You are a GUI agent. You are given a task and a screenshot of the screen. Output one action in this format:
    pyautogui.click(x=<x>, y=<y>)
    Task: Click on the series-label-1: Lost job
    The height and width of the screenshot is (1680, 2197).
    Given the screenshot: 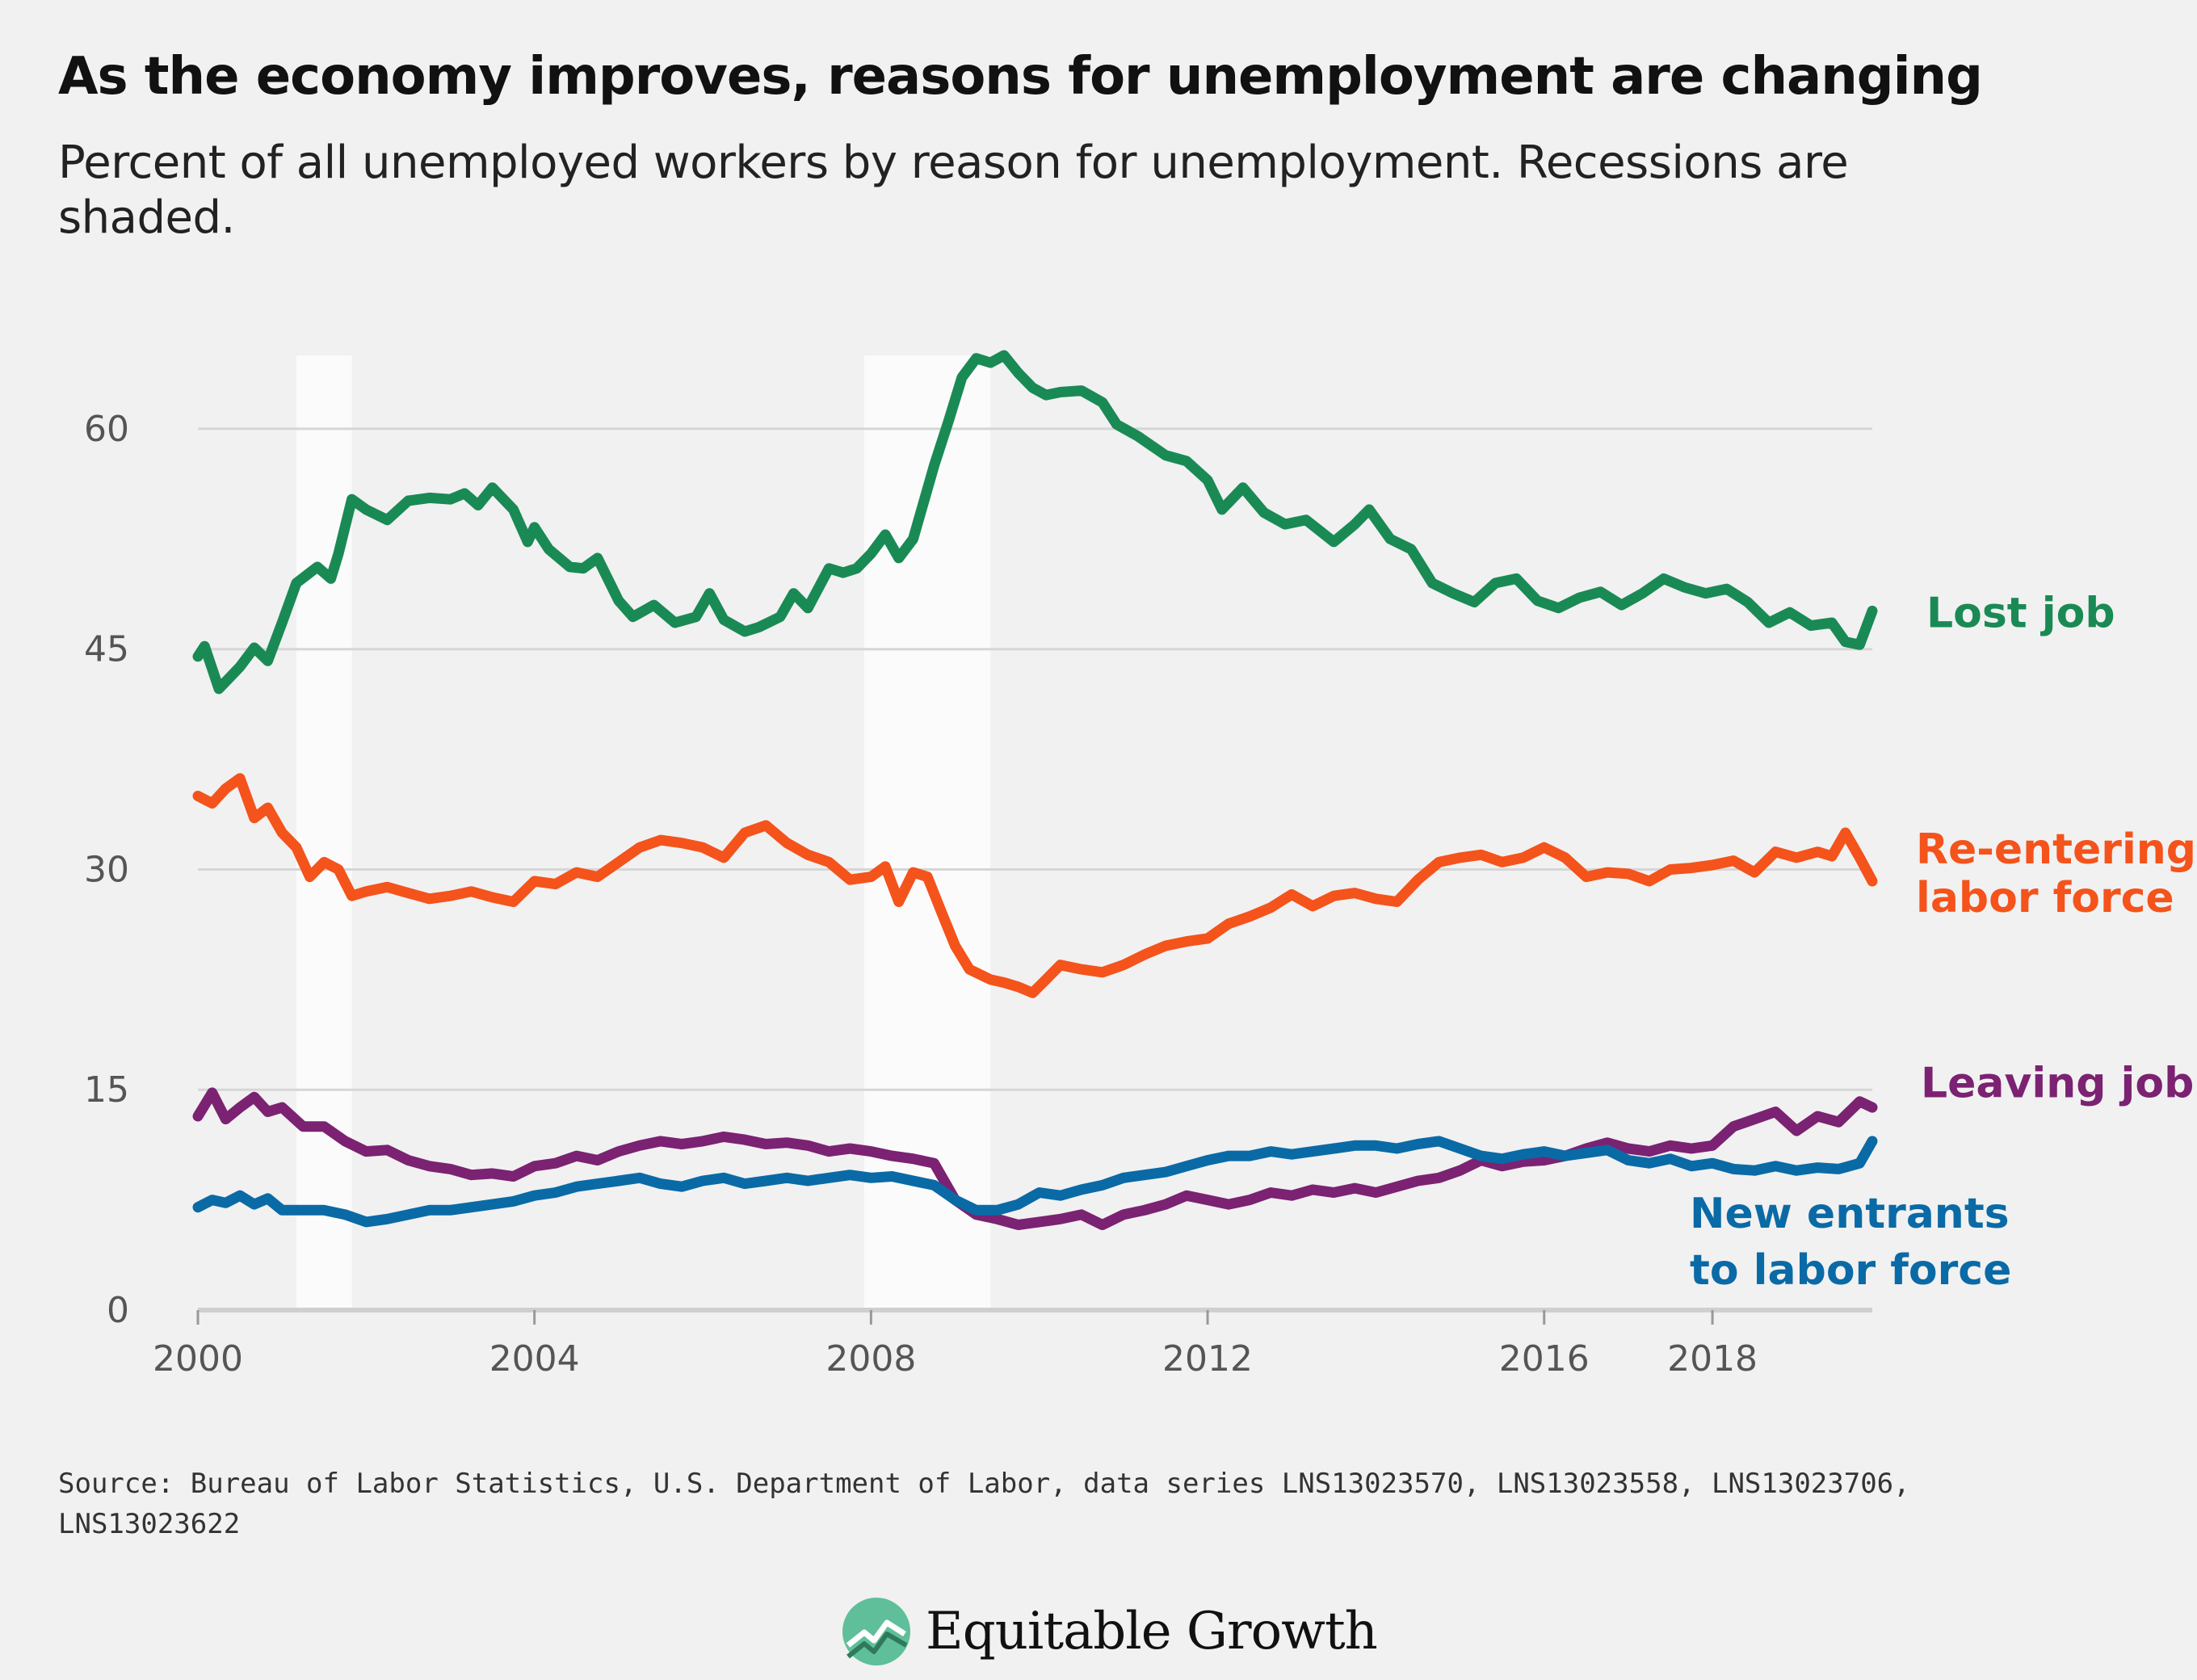 What is the action you would take?
    pyautogui.click(x=2020, y=613)
    